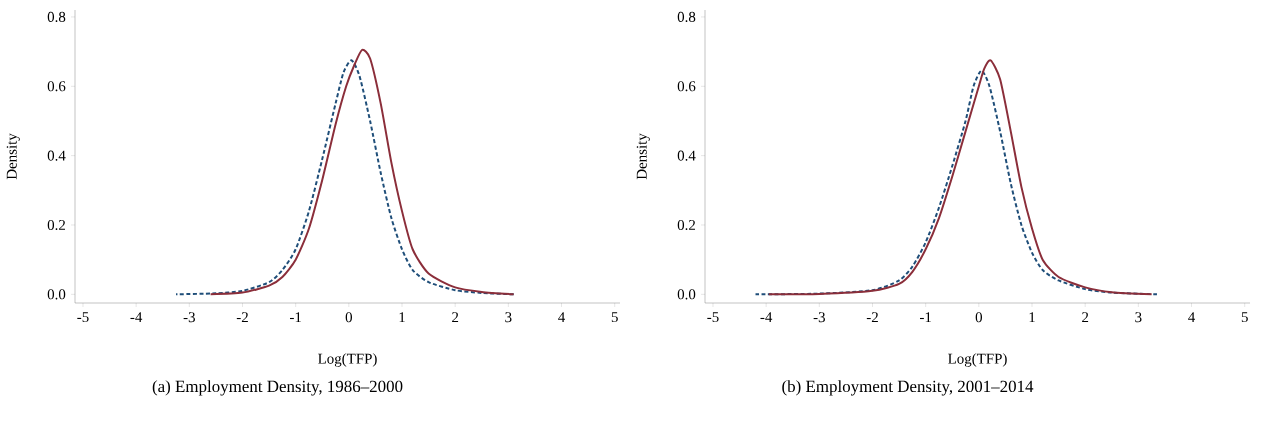 This screenshot has width=1266, height=423. What do you see at coordinates (277, 388) in the screenshot?
I see `text: (a) Employment Density, 1986–2000` at bounding box center [277, 388].